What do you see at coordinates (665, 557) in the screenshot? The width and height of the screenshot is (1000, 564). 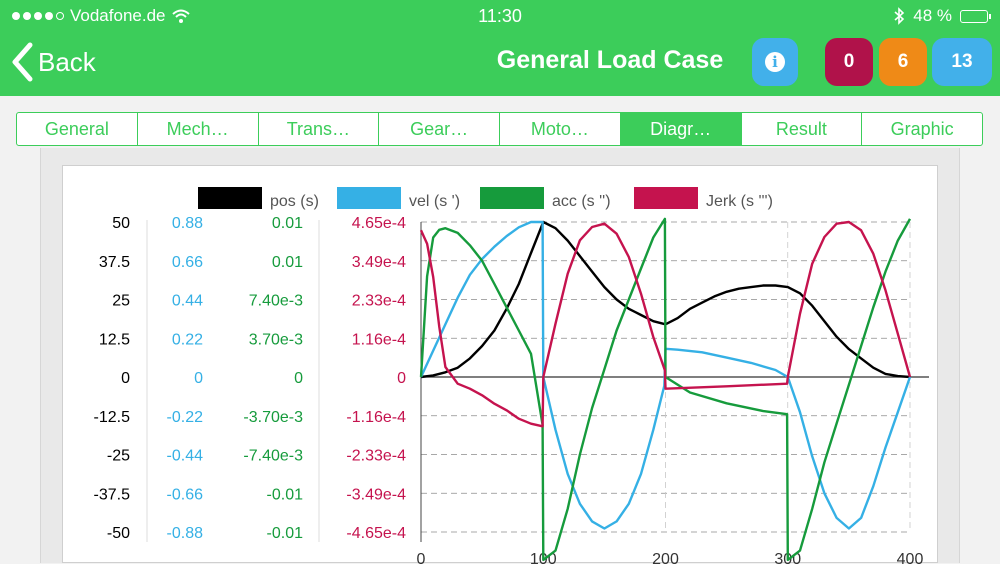 I see `x-tick-label: 200` at bounding box center [665, 557].